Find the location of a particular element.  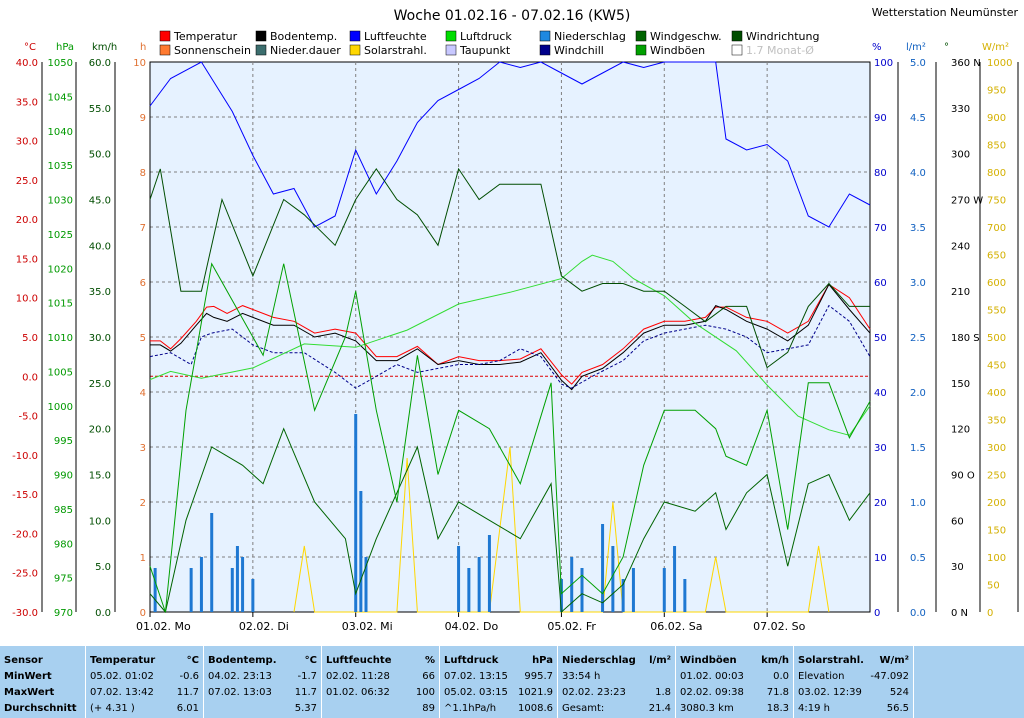

axis-tick-direction: 270 W is located at coordinates (967, 201).